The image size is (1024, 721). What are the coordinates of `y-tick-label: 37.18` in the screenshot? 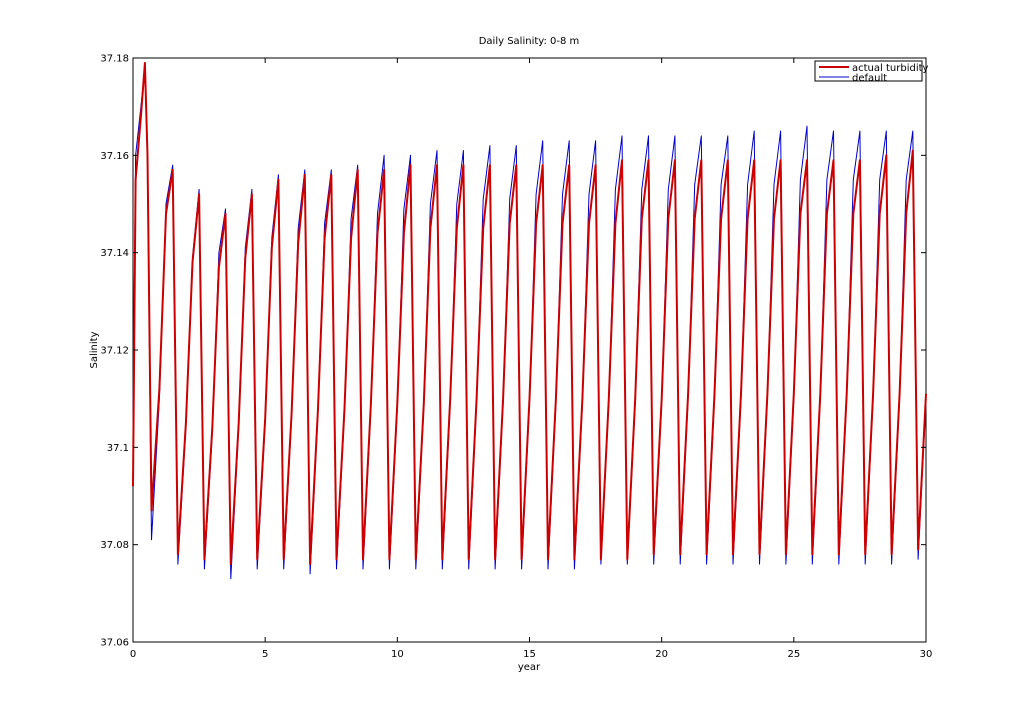 It's located at (114, 59).